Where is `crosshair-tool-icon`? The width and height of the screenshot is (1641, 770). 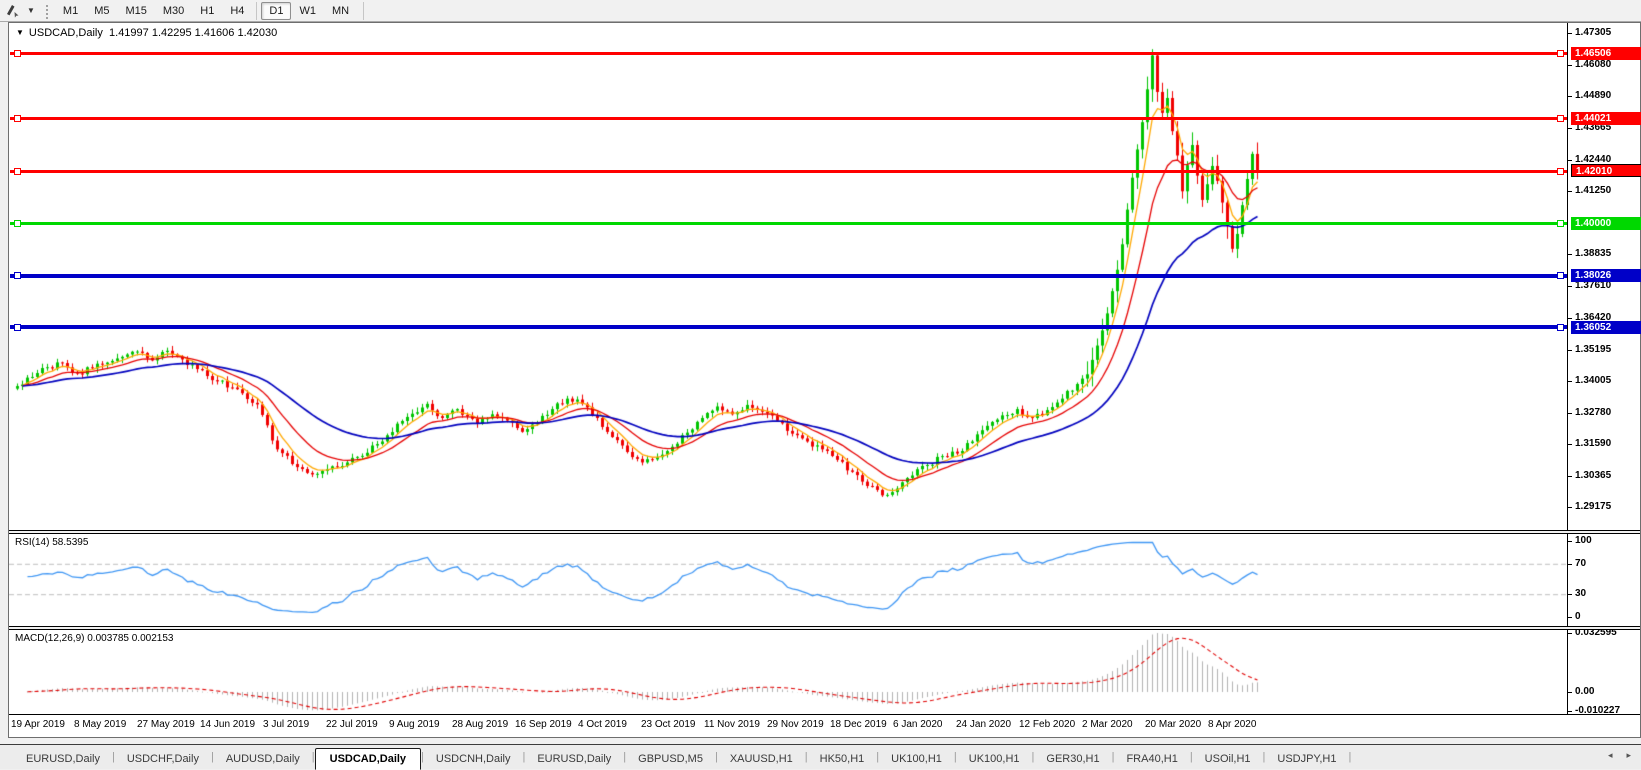
crosshair-tool-icon is located at coordinates (12, 10).